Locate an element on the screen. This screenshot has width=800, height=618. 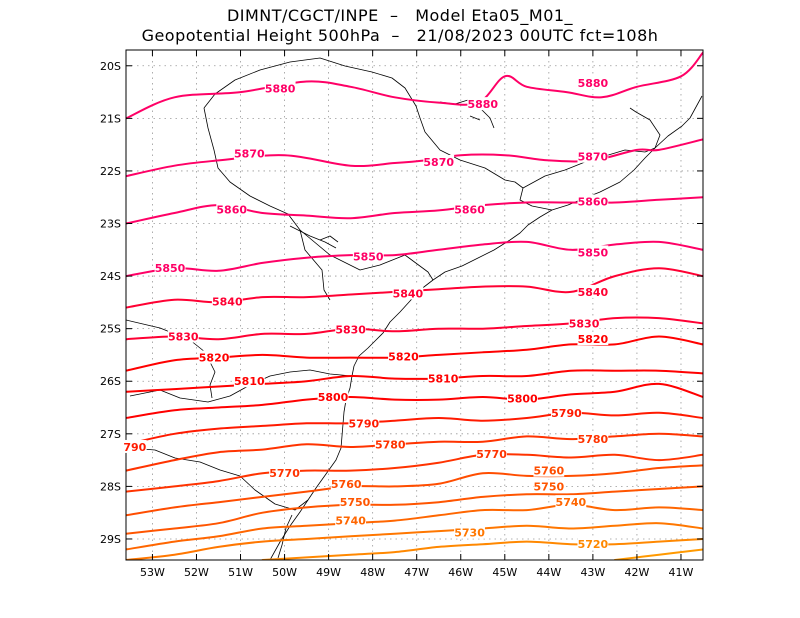
x-tick-label: 53W is located at coordinates (152, 572).